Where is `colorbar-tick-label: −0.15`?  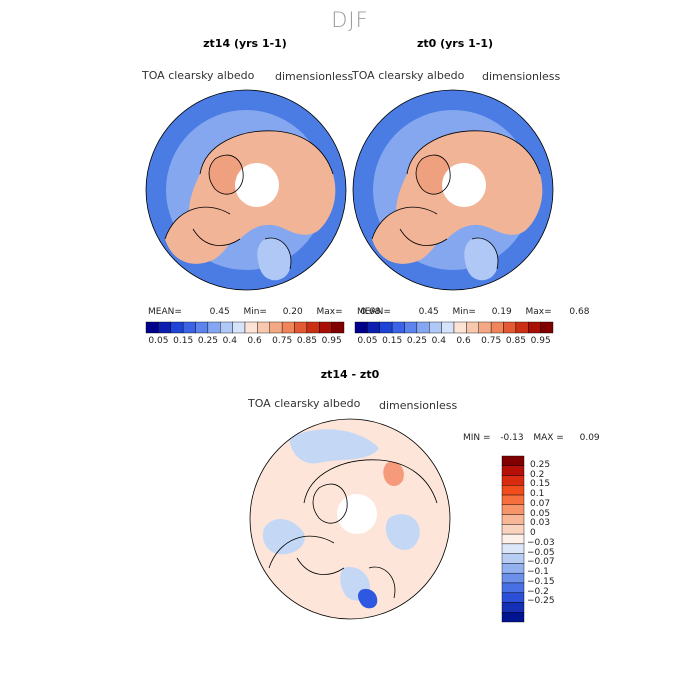 colorbar-tick-label: −0.15 is located at coordinates (541, 581).